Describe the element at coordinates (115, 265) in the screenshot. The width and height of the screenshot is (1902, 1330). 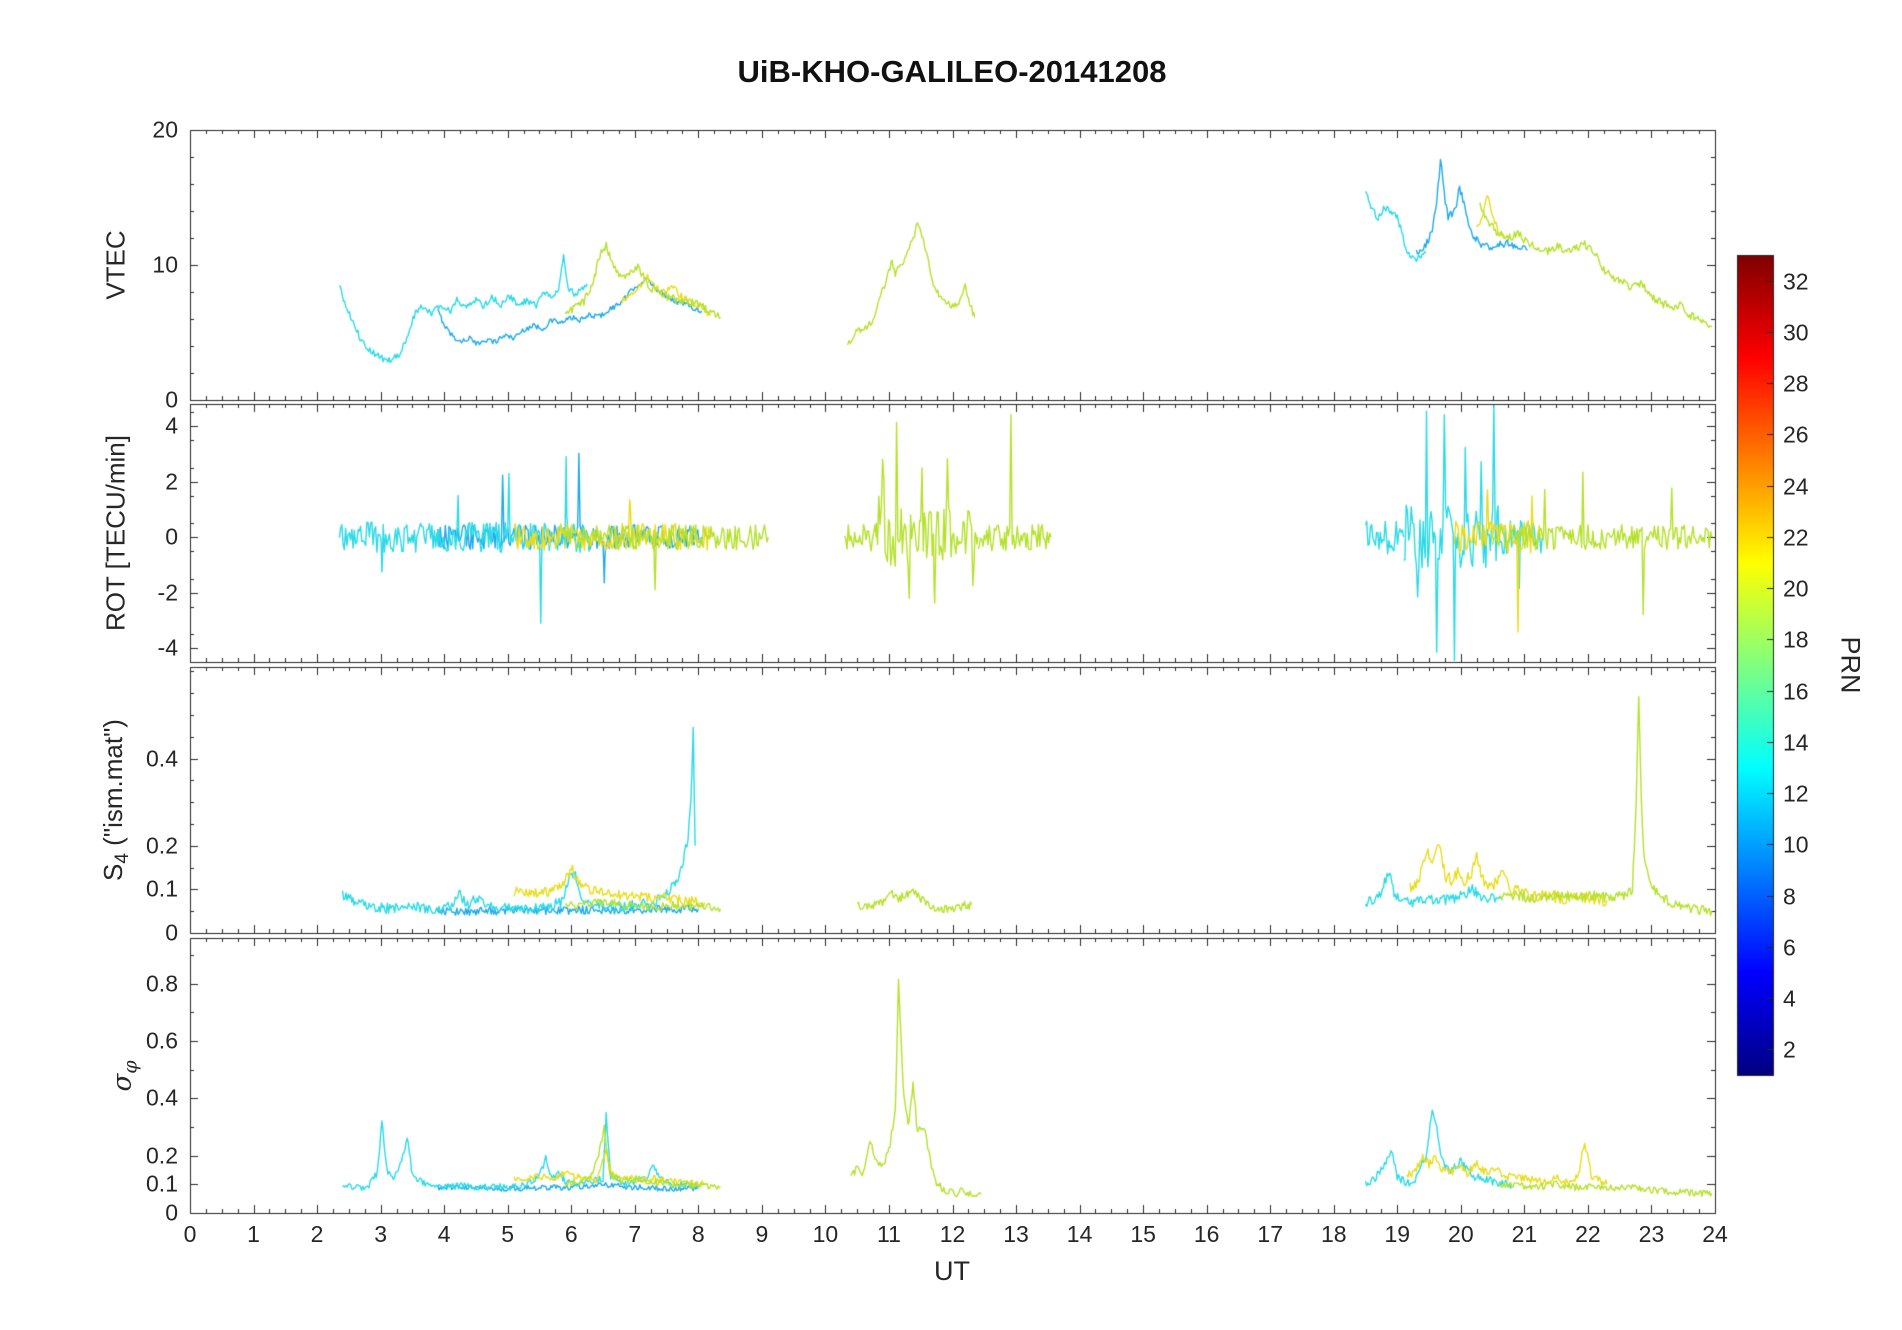
I see `y-axis-label-vtec: VTEC` at that location.